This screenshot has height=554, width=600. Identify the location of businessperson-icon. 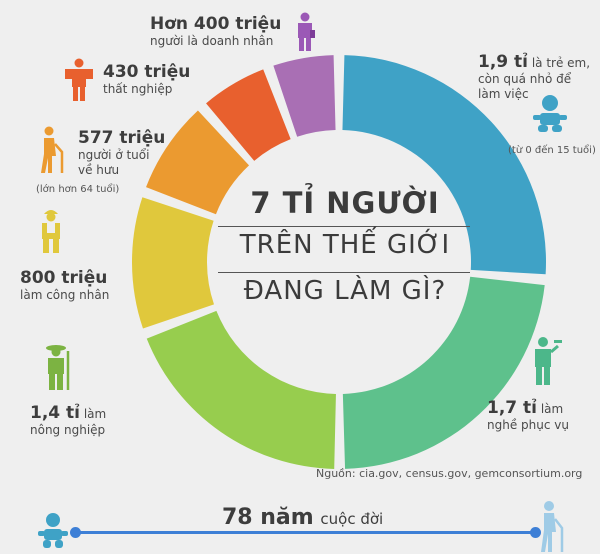
(306, 31).